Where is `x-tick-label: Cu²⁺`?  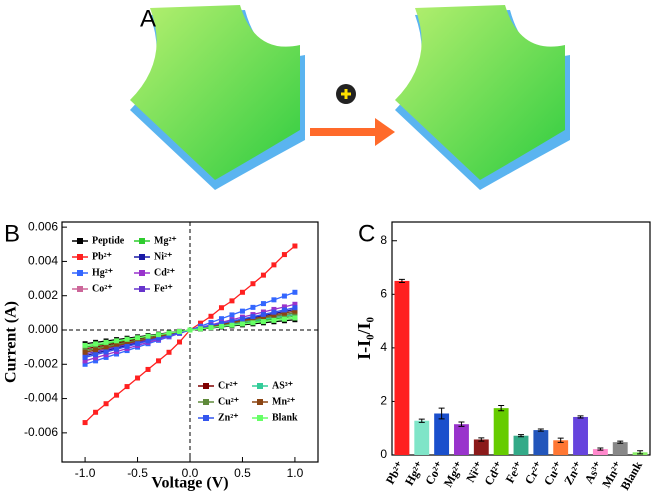 x-tick-label: Cu²⁺ is located at coordinates (553, 473).